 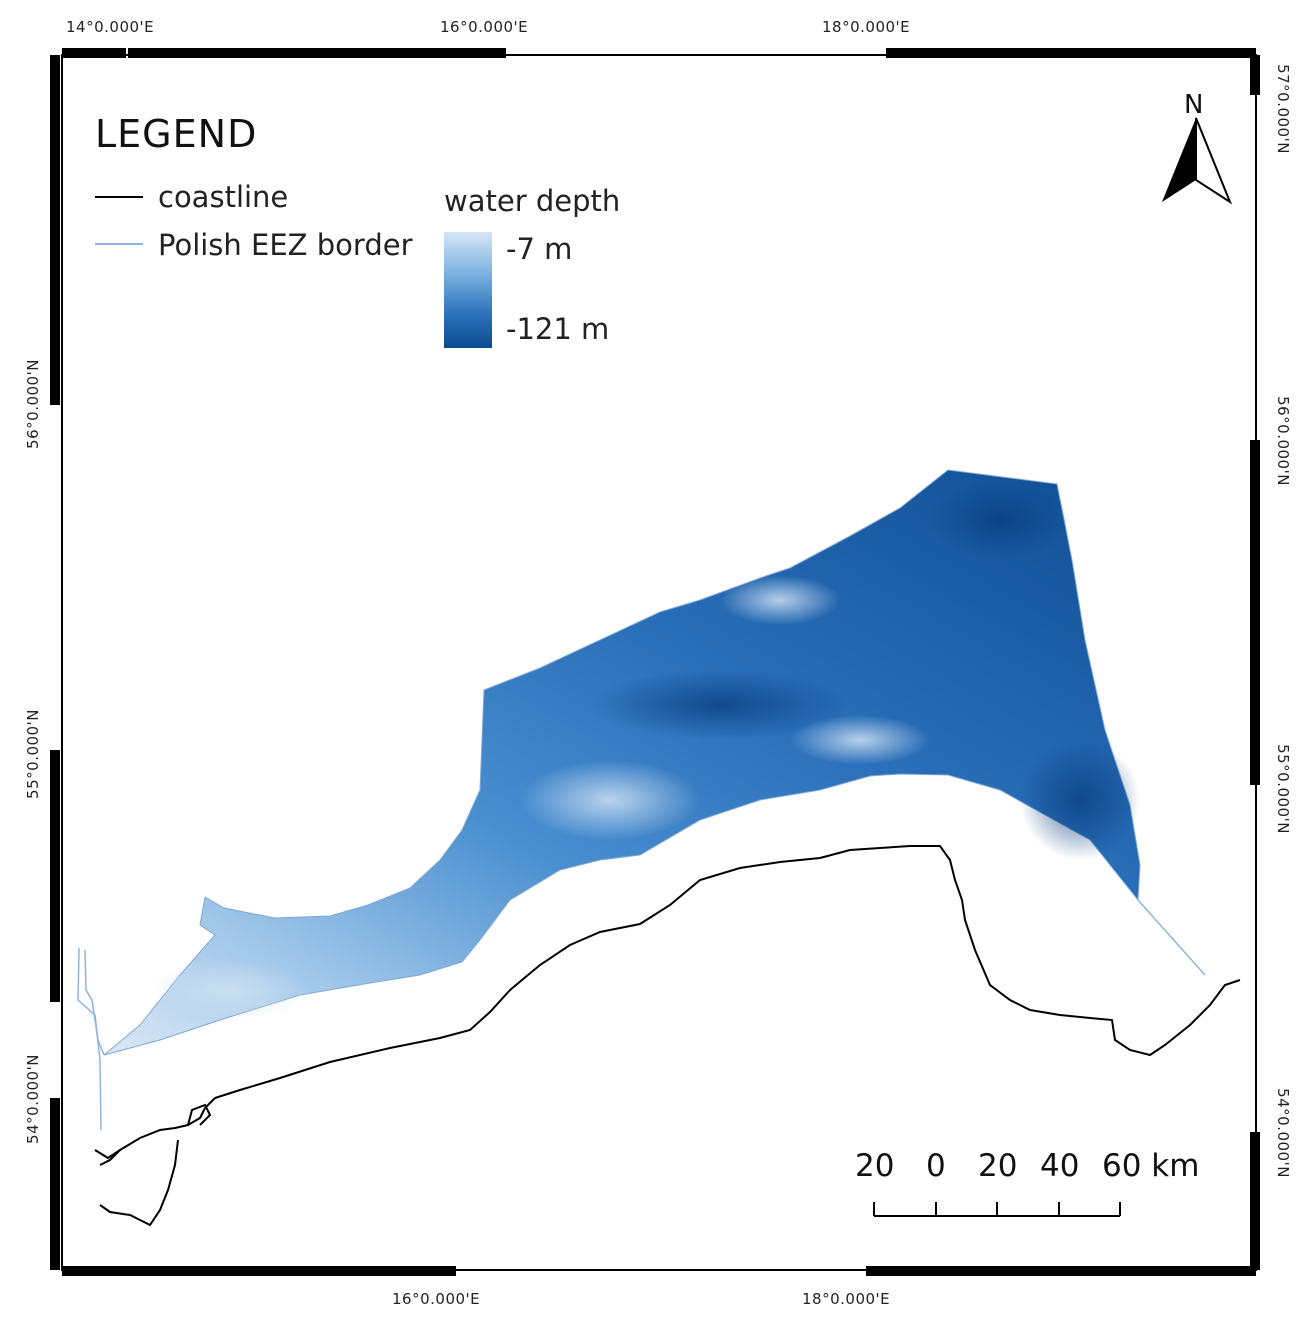 What do you see at coordinates (846, 1299) in the screenshot?
I see `graticule-label-bottom: 18°0.000'E` at bounding box center [846, 1299].